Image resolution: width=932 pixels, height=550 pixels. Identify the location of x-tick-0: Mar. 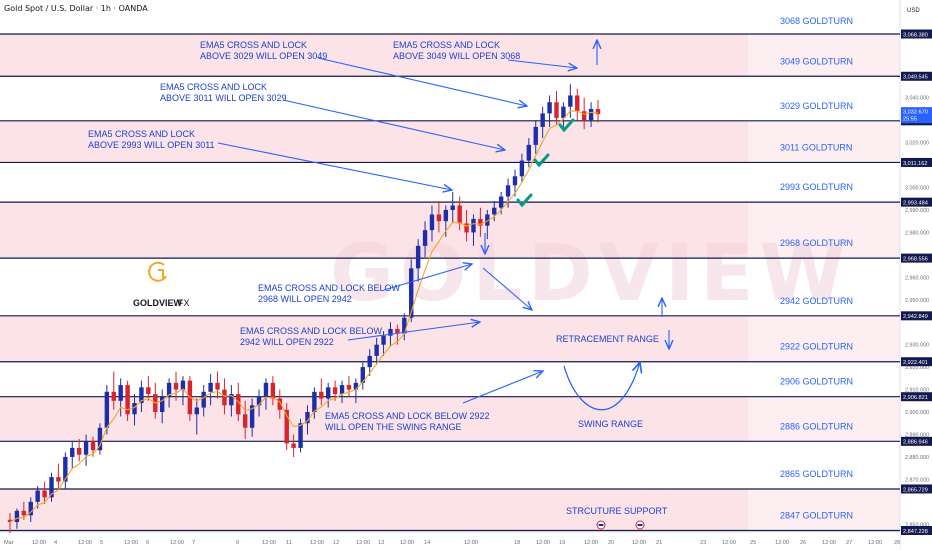
(9, 543).